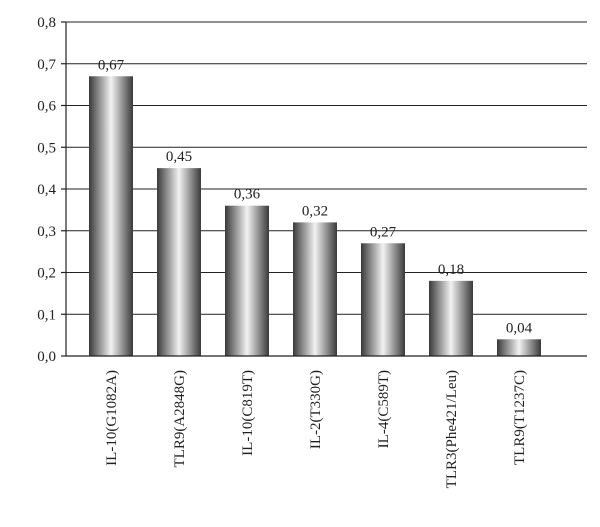  Describe the element at coordinates (451, 270) in the screenshot. I see `data-label: 0,18` at that location.